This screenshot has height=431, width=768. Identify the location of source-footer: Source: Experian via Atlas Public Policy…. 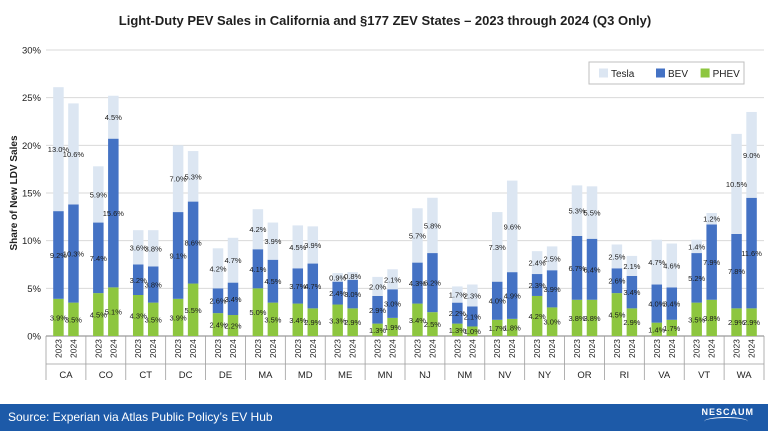
(384, 417).